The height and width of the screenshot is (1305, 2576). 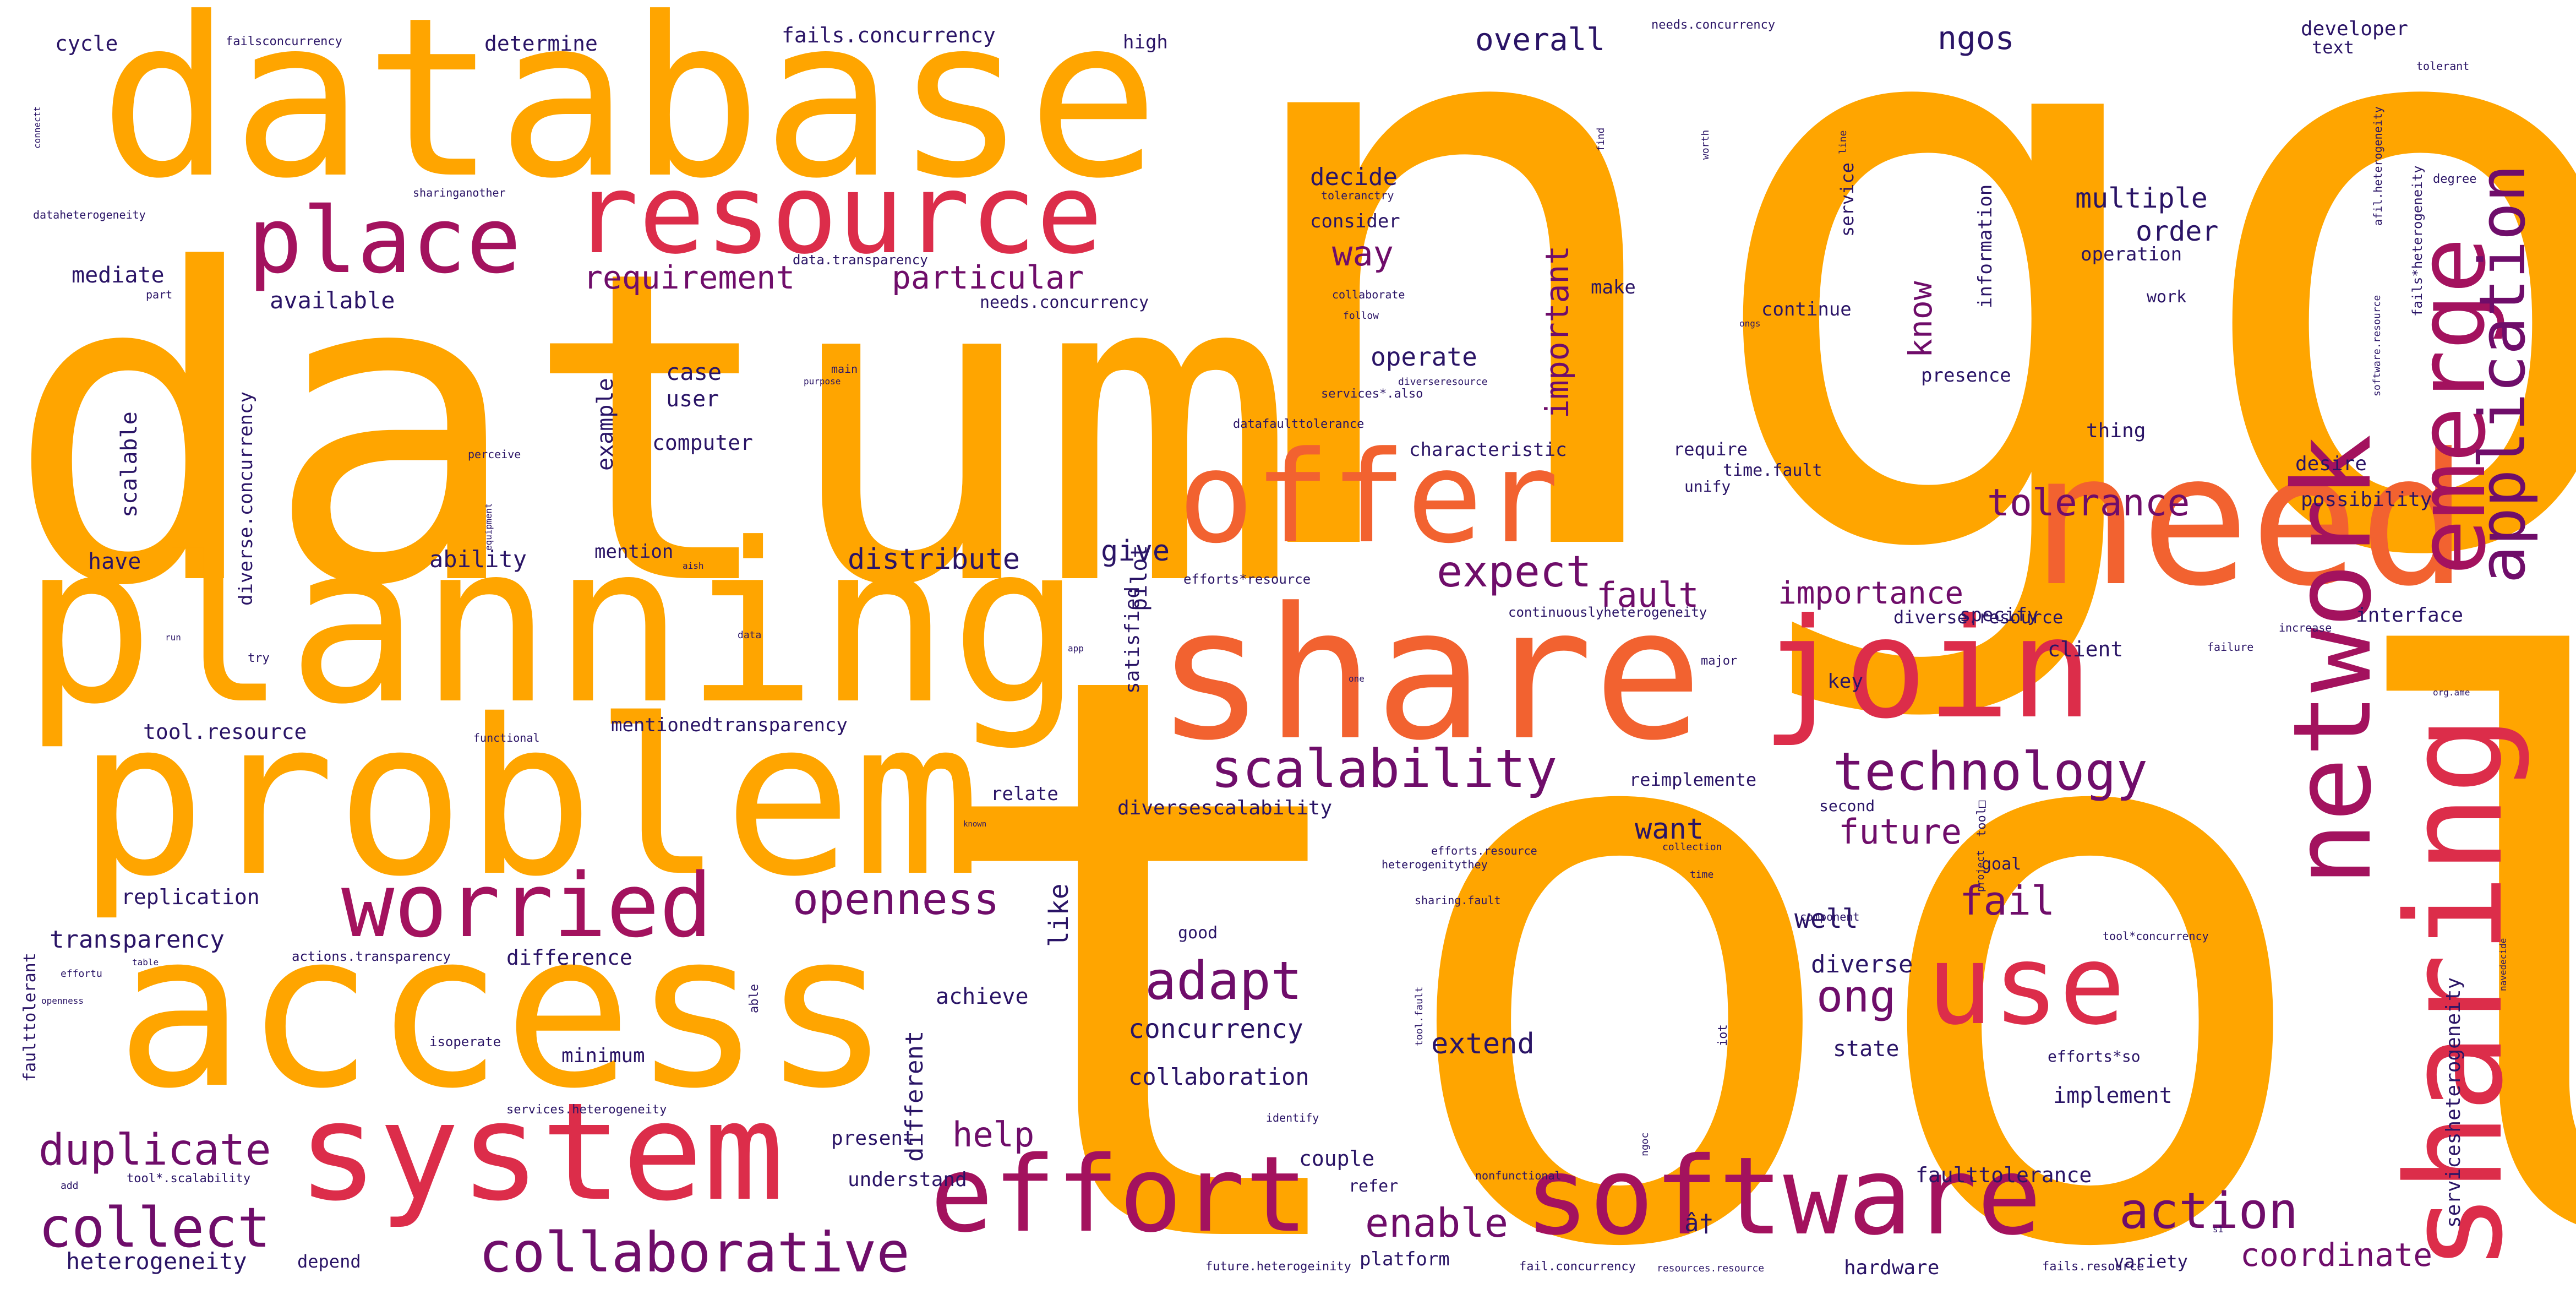 What do you see at coordinates (2167, 297) in the screenshot?
I see `word-work: work` at bounding box center [2167, 297].